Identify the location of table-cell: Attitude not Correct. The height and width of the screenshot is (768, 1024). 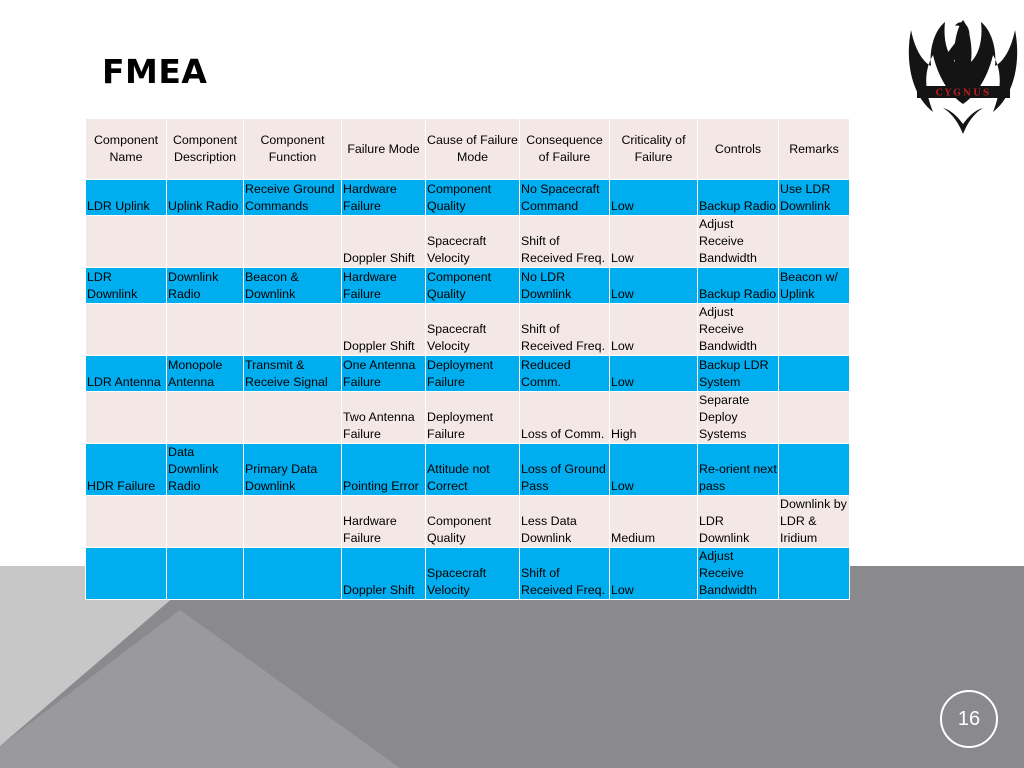
(472, 469).